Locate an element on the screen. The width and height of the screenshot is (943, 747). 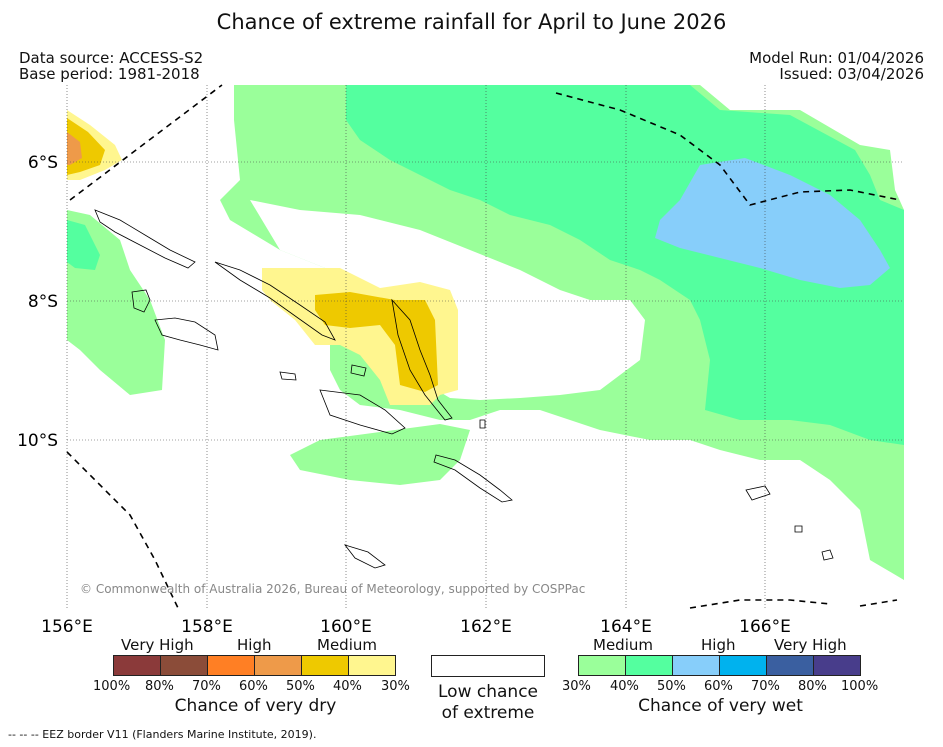
lon-label-160e: 160°E is located at coordinates (346, 627).